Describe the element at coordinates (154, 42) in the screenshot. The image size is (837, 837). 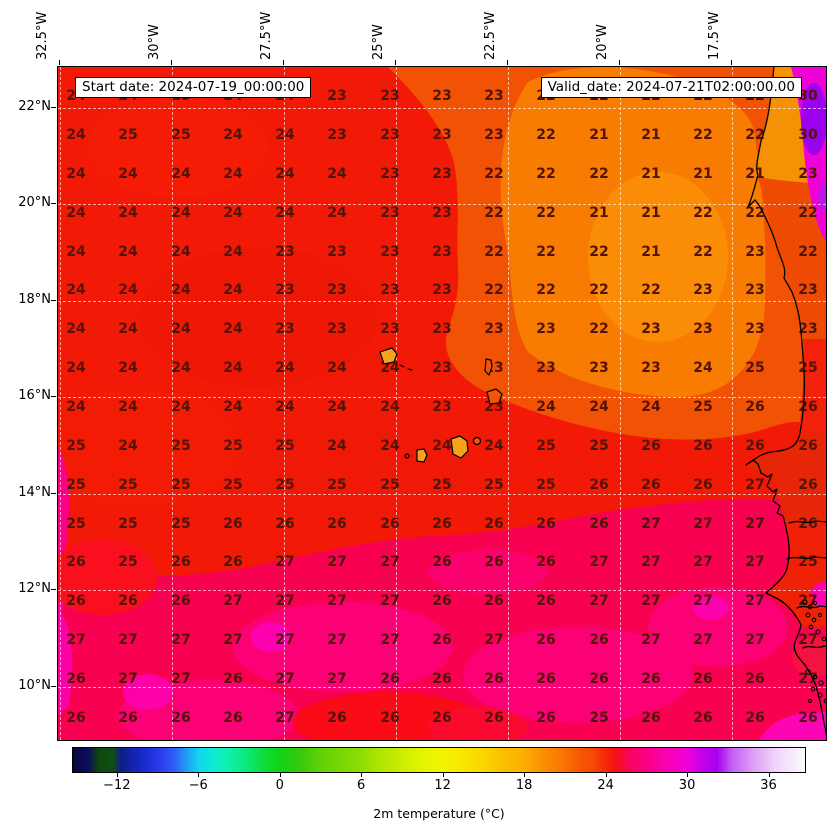
I see `top-axis-label: 30°W` at that location.